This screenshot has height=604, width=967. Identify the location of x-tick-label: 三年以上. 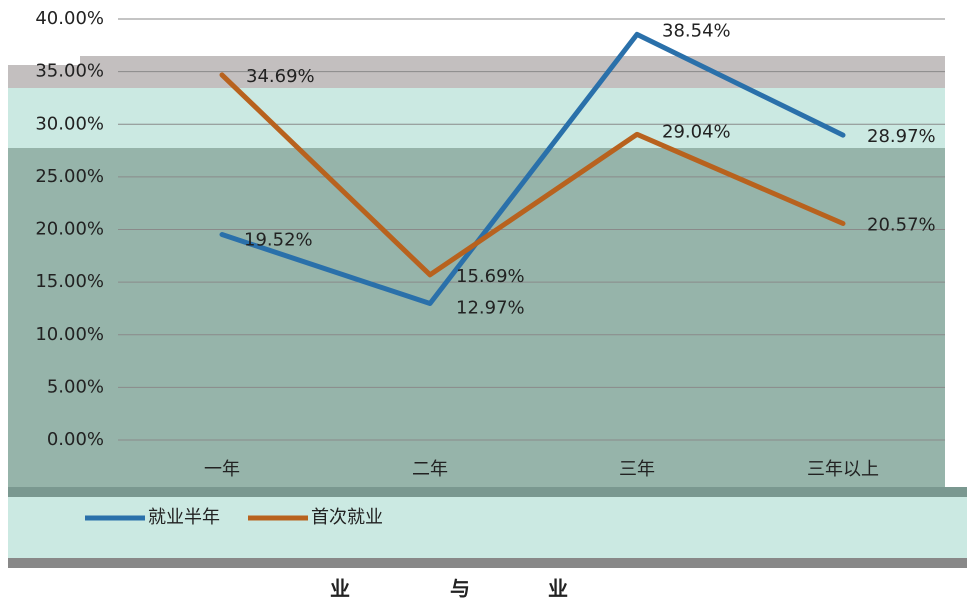
(843, 469).